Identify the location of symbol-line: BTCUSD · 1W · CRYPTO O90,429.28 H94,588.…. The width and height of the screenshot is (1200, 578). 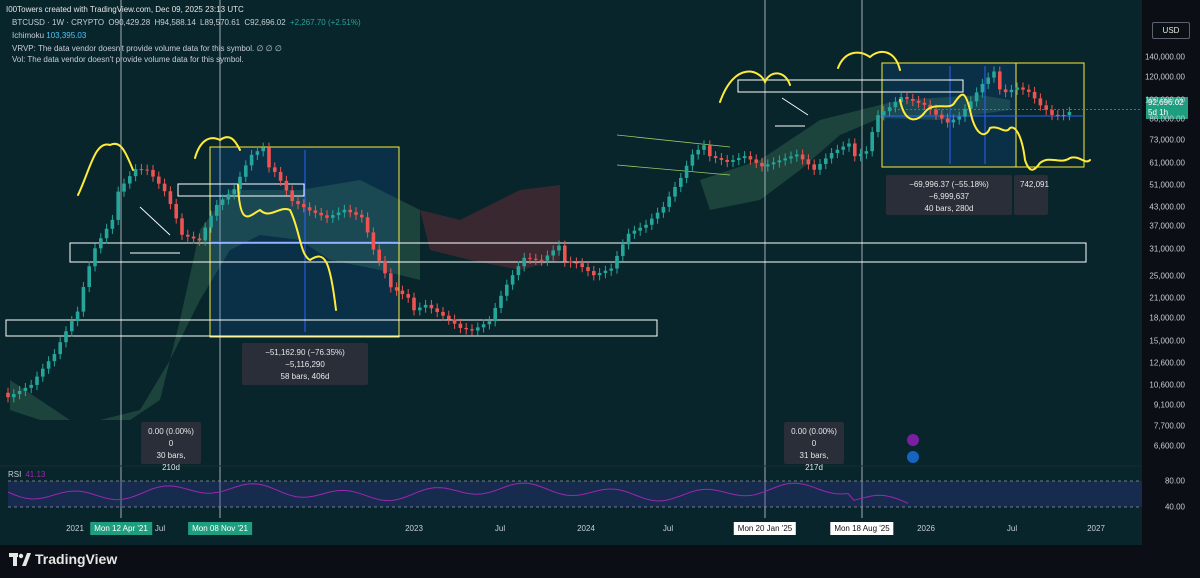
(187, 22).